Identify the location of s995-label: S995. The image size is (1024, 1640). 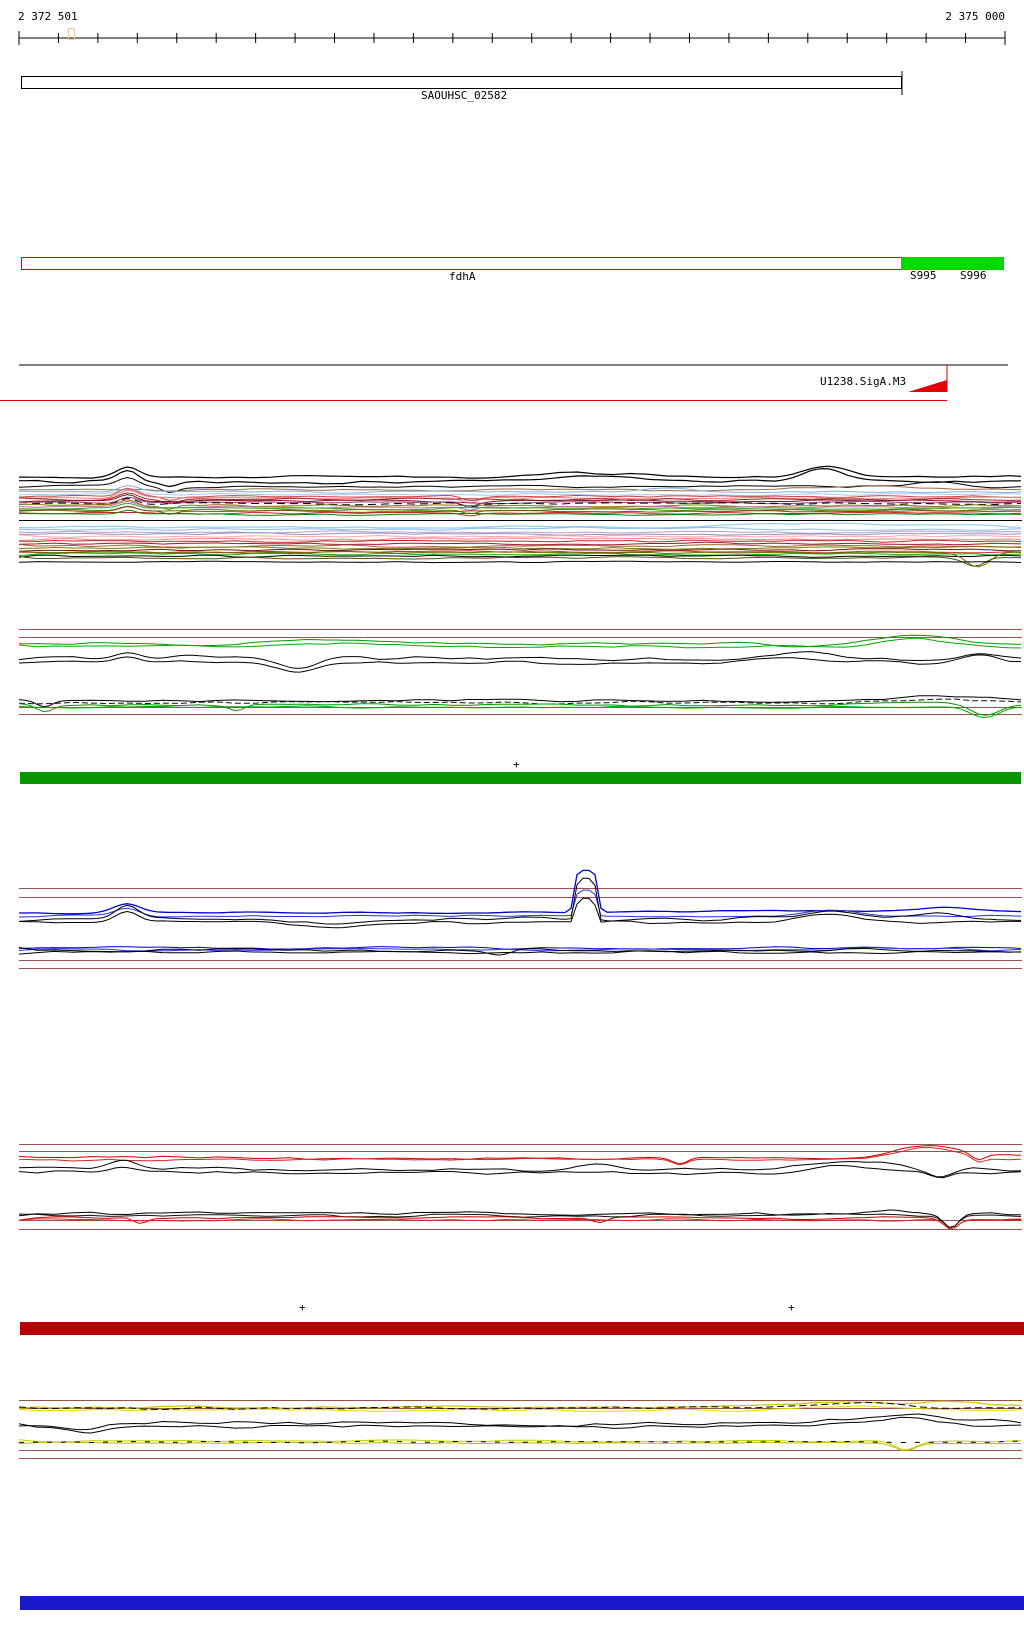
(923, 275).